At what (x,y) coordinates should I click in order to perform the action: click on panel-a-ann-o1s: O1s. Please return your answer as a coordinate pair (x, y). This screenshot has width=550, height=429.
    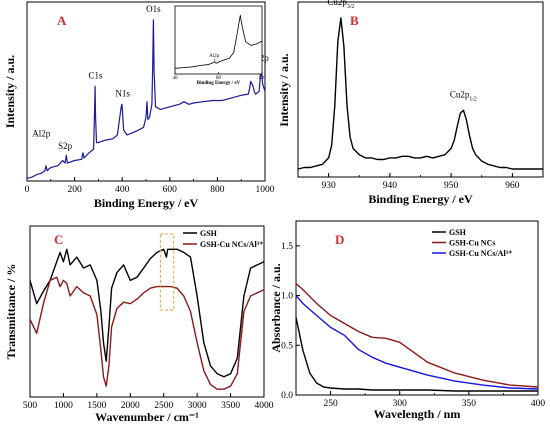
    Looking at the image, I should click on (153, 9).